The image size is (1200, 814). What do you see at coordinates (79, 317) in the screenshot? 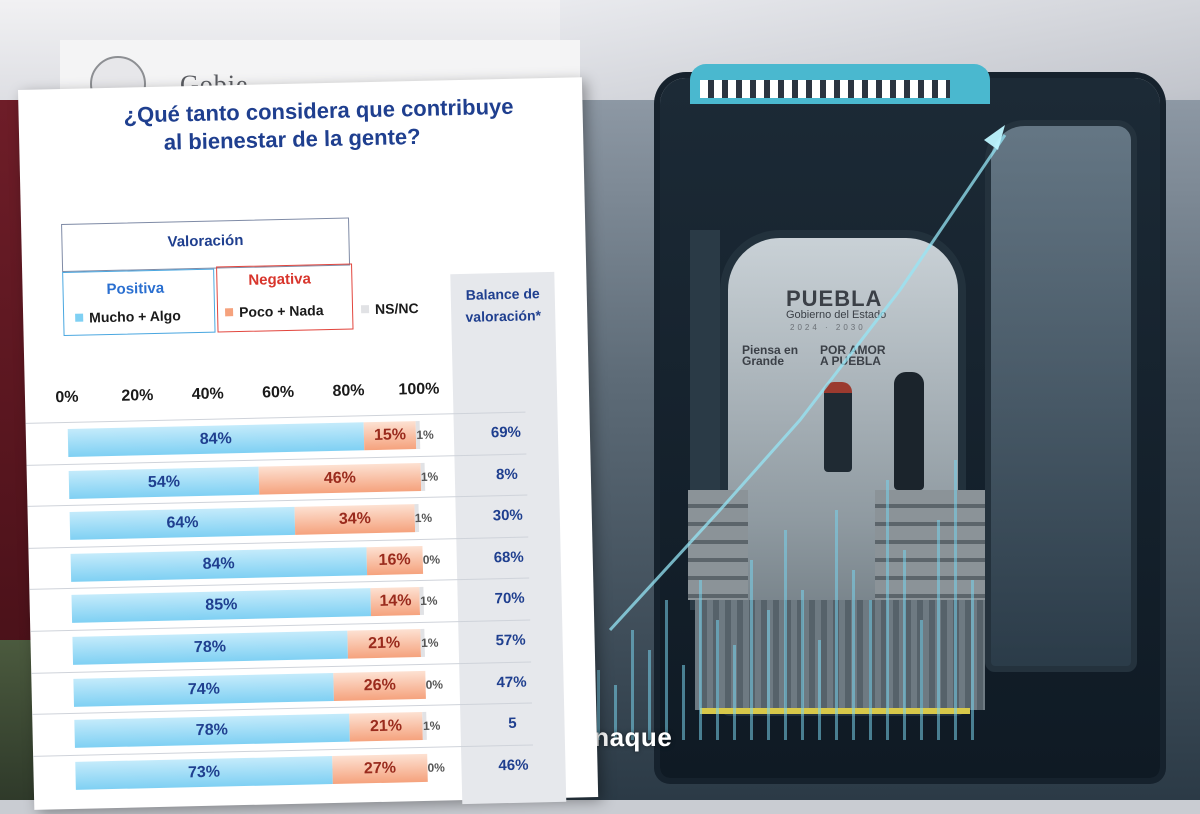
I see `legend-swatch-positive` at bounding box center [79, 317].